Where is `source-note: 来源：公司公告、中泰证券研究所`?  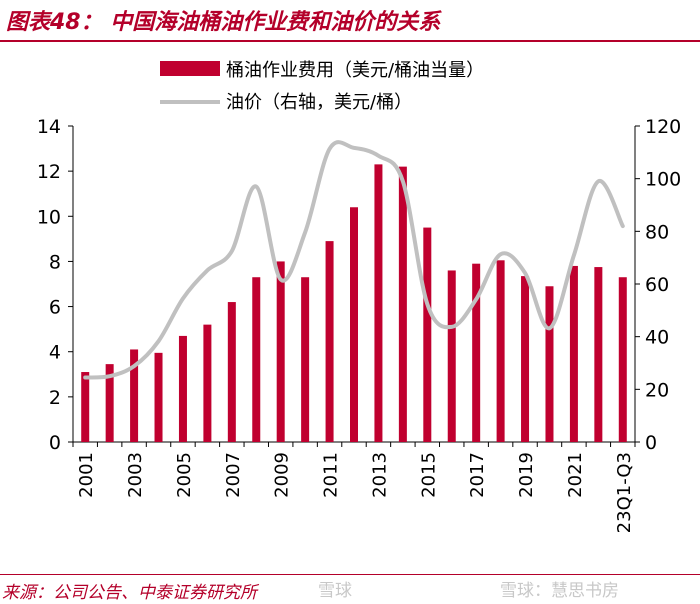
source-note: 来源：公司公告、中泰证券研究所 is located at coordinates (129, 593).